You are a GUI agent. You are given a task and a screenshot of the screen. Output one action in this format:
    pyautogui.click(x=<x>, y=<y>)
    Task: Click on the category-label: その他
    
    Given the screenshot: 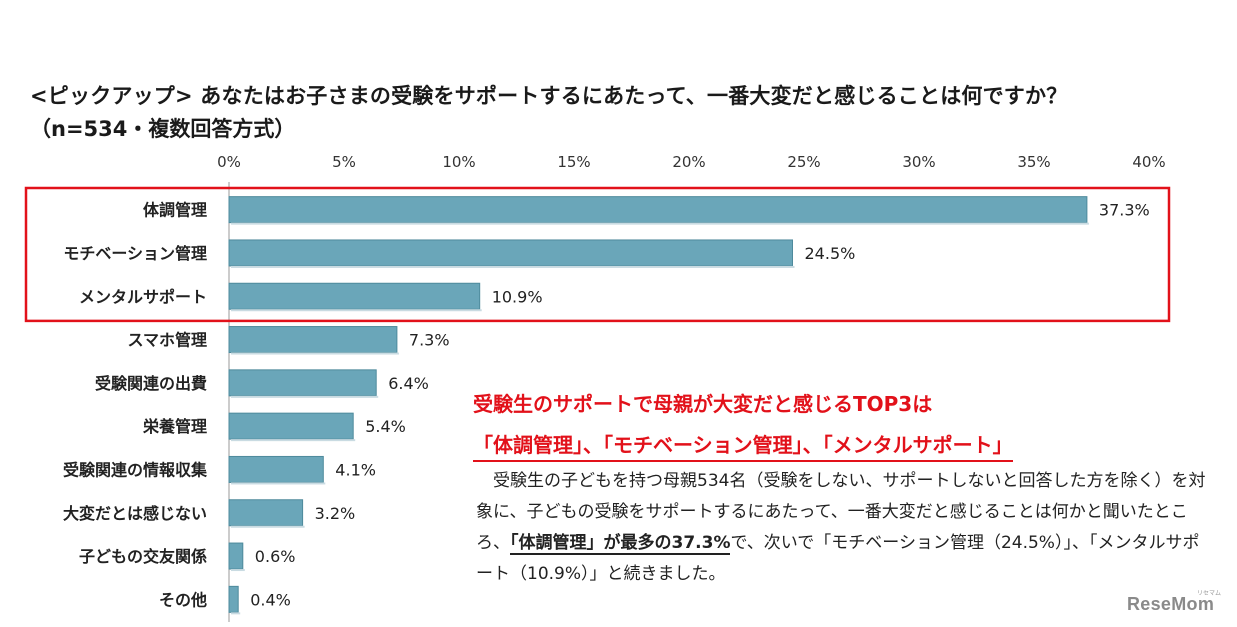 What is the action you would take?
    pyautogui.click(x=183, y=599)
    